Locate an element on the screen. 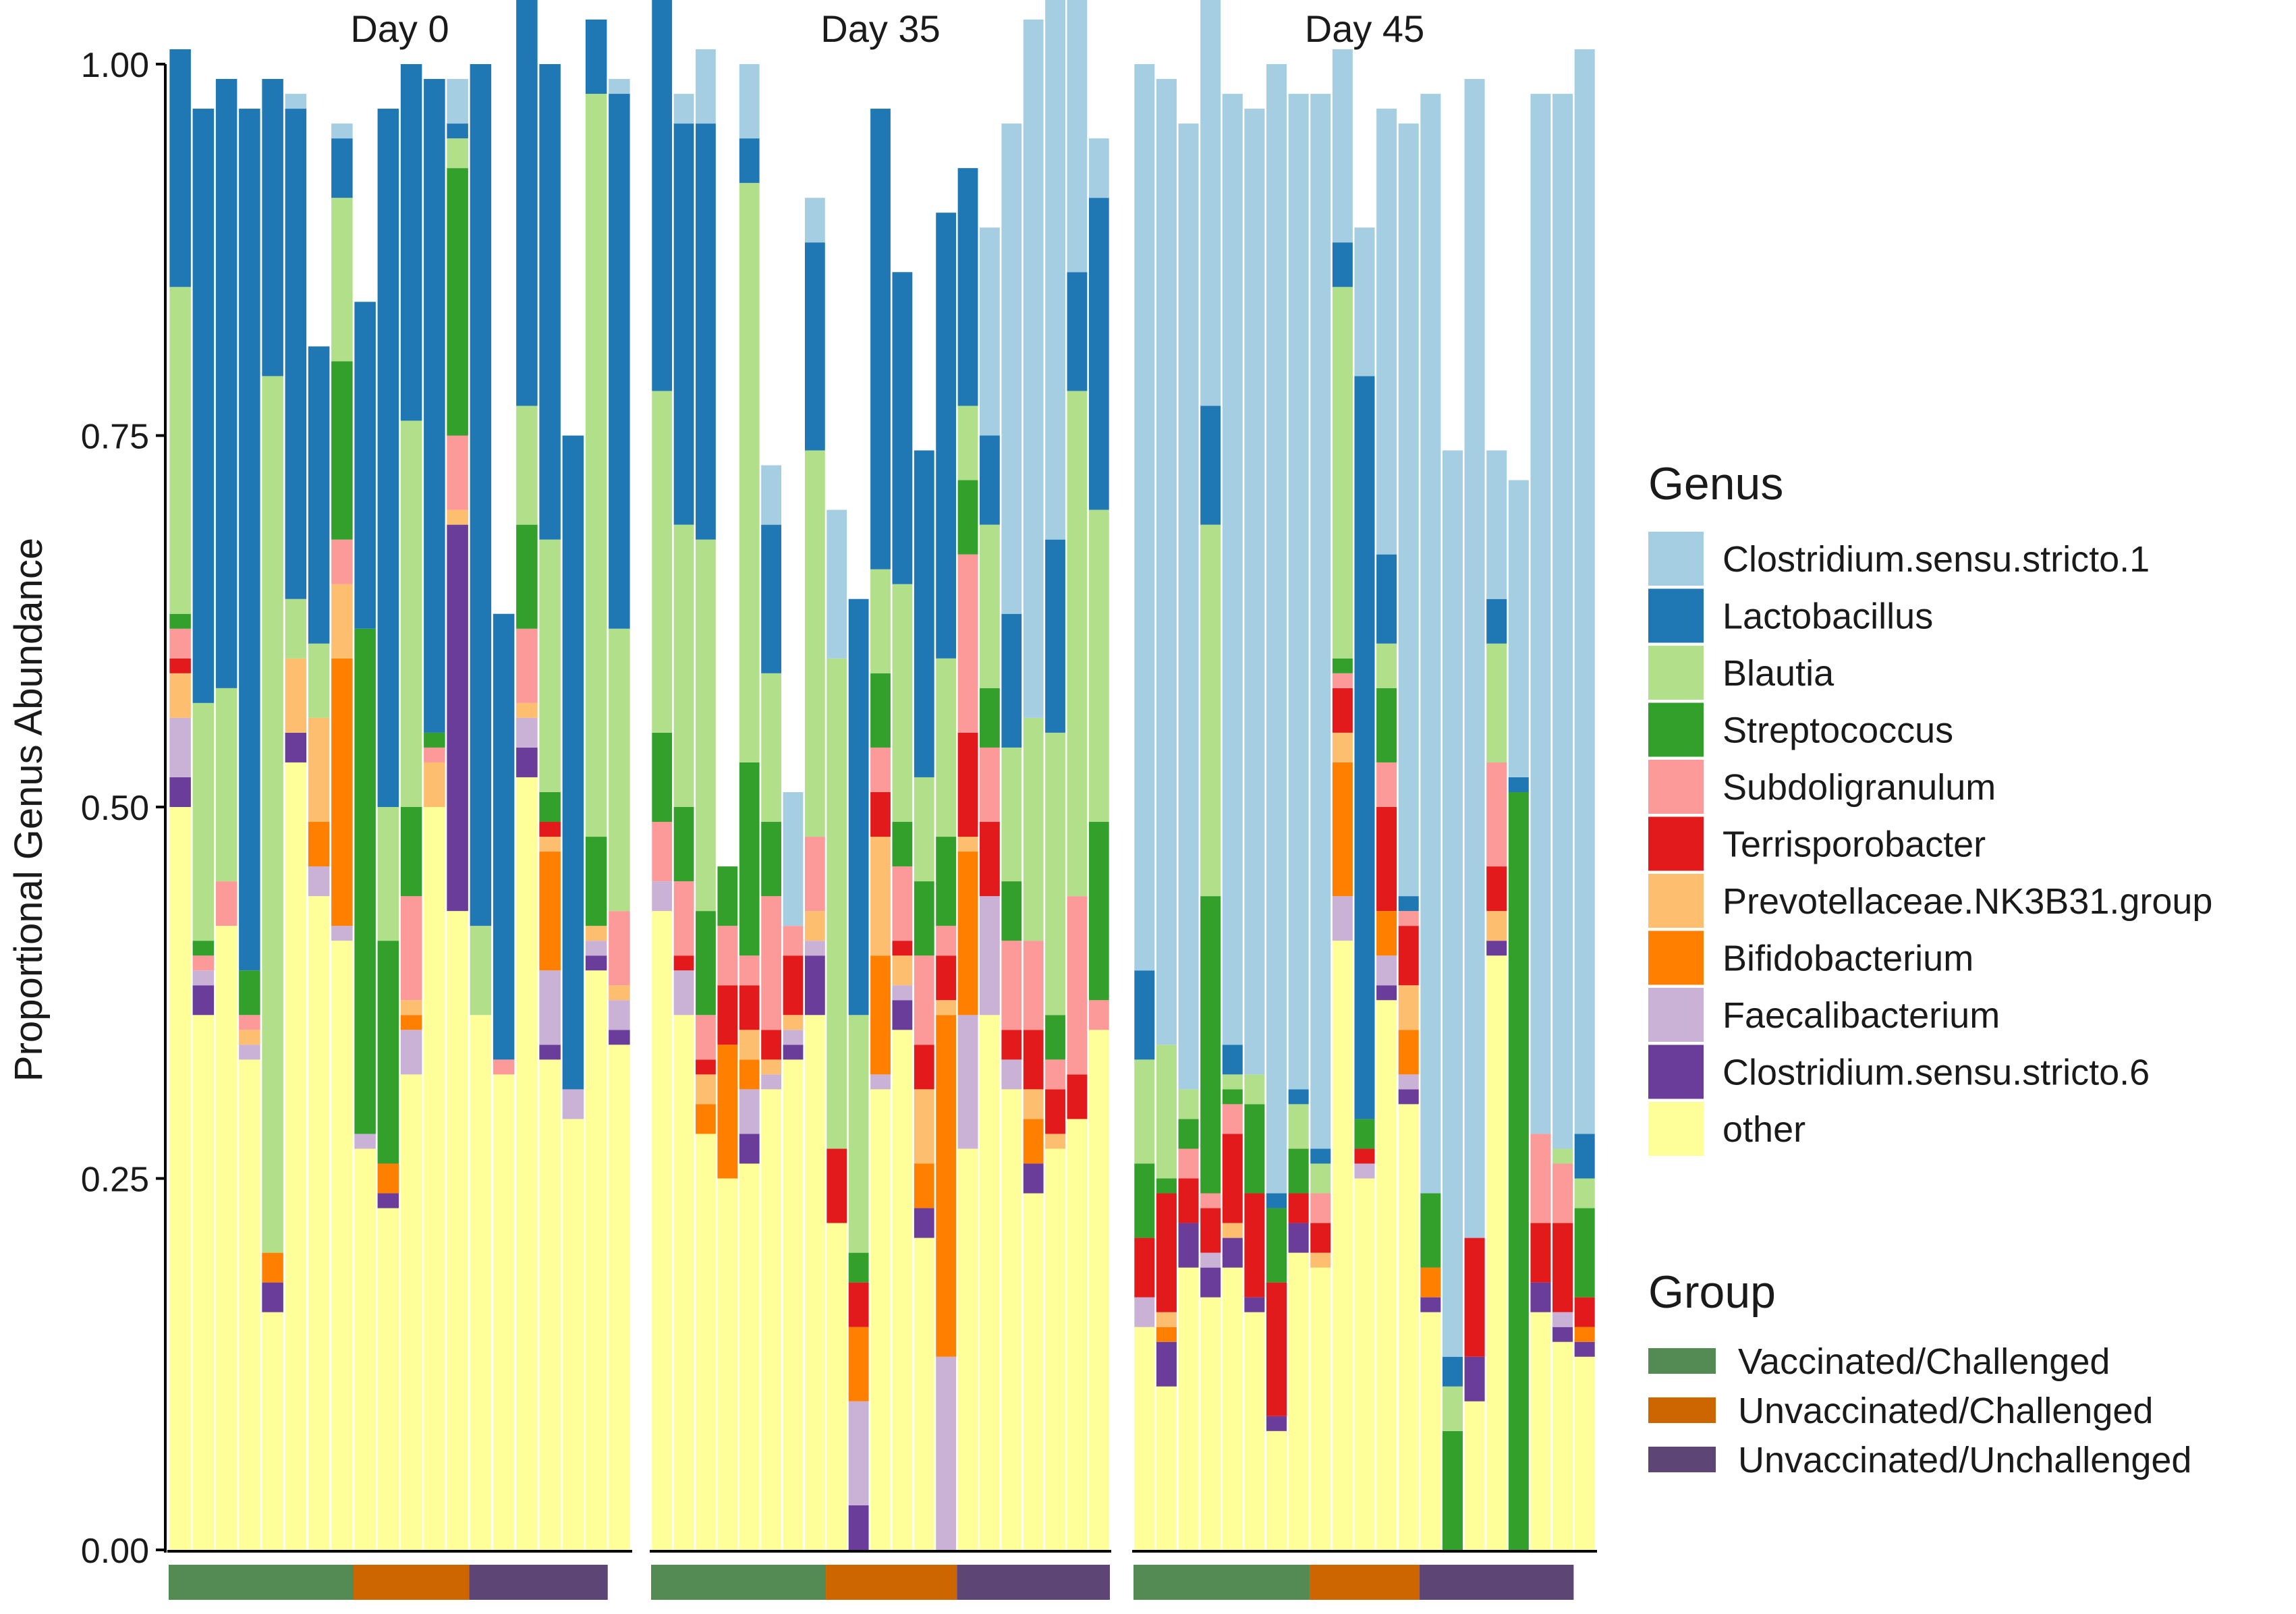 This screenshot has height=1614, width=2296. legend-label-genus: Faecalibacterium is located at coordinates (1861, 1016).